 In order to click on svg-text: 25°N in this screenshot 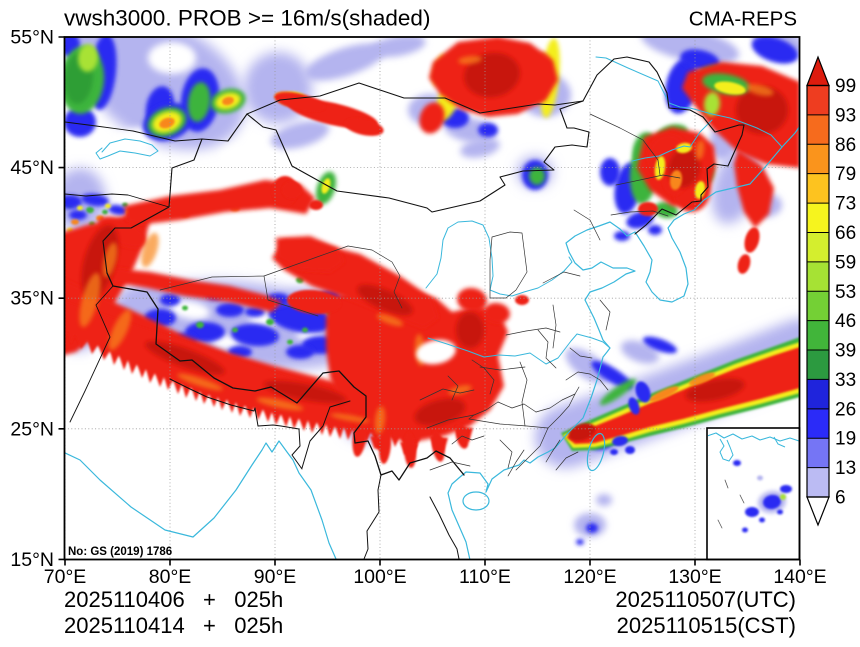, I will do `click(32, 429)`.